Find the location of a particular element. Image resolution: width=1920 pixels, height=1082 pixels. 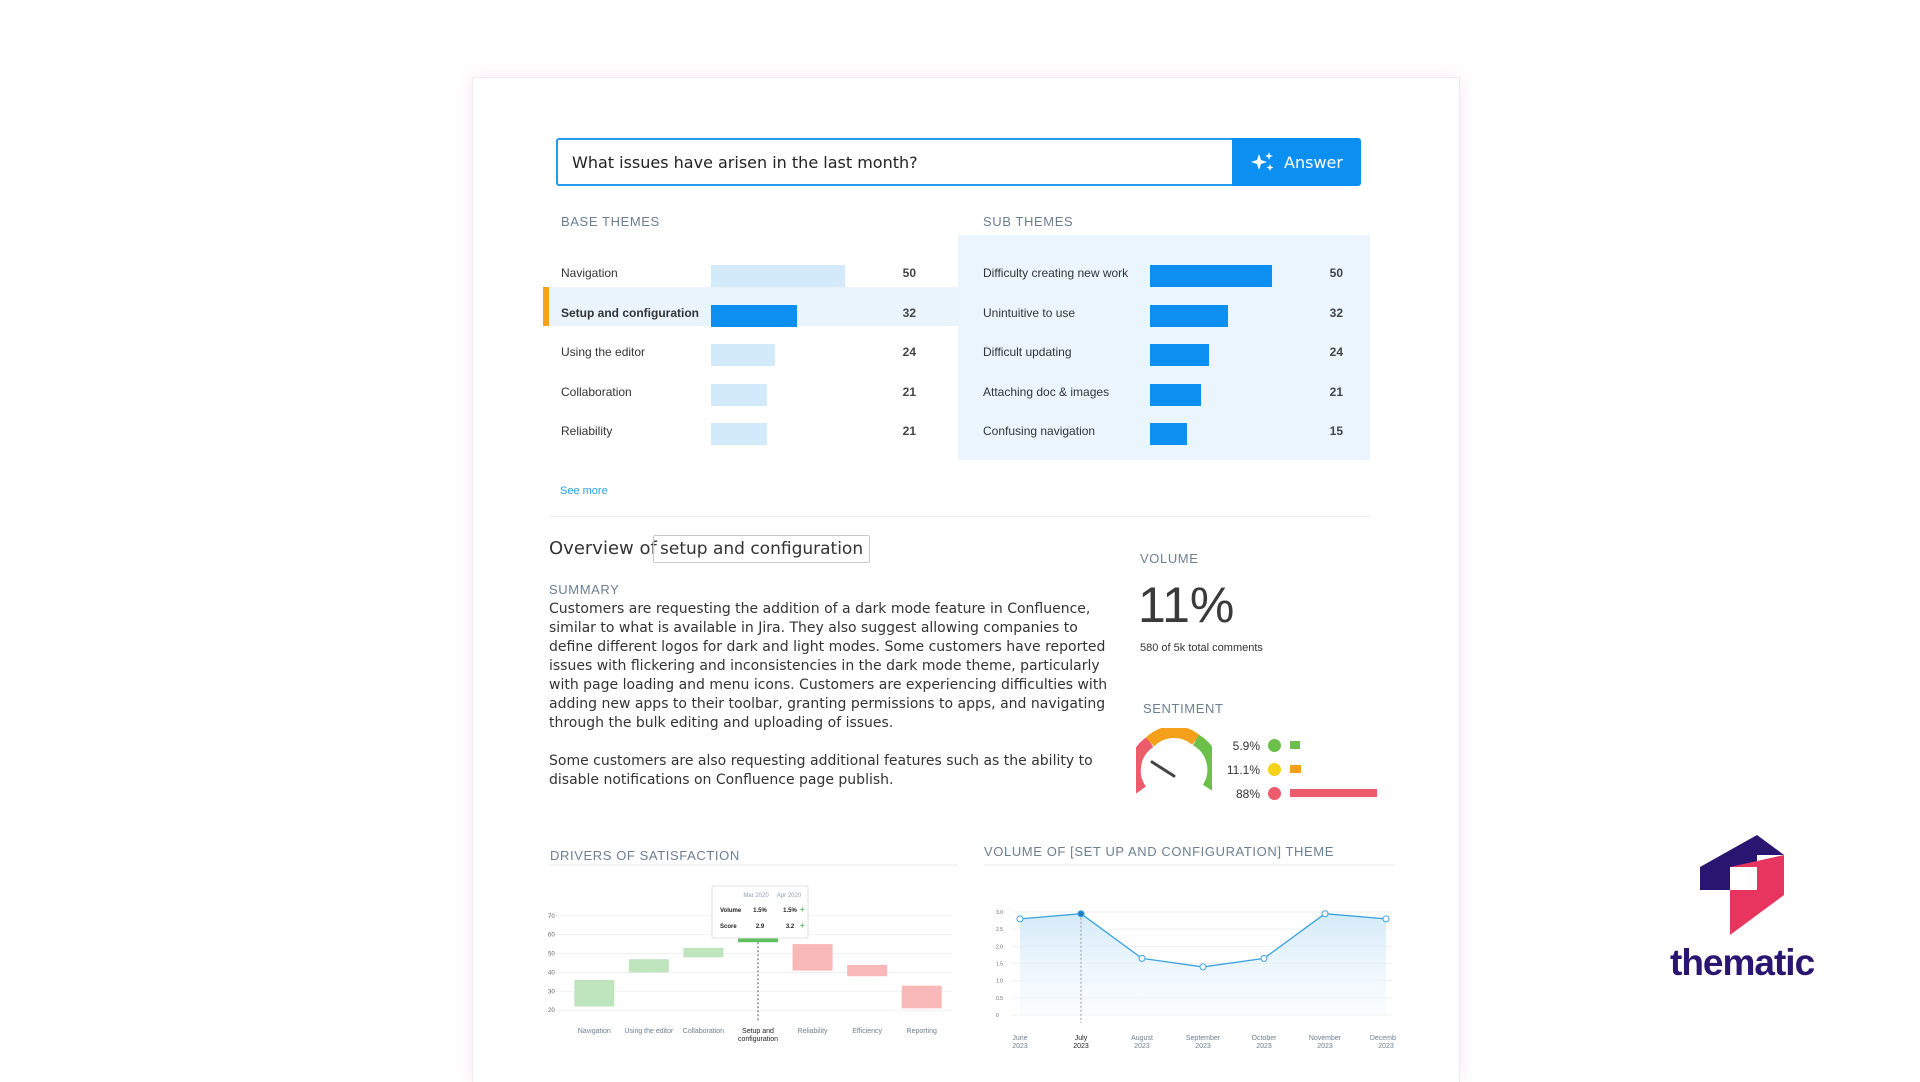

tooltip-row-label: Volume is located at coordinates (731, 911).